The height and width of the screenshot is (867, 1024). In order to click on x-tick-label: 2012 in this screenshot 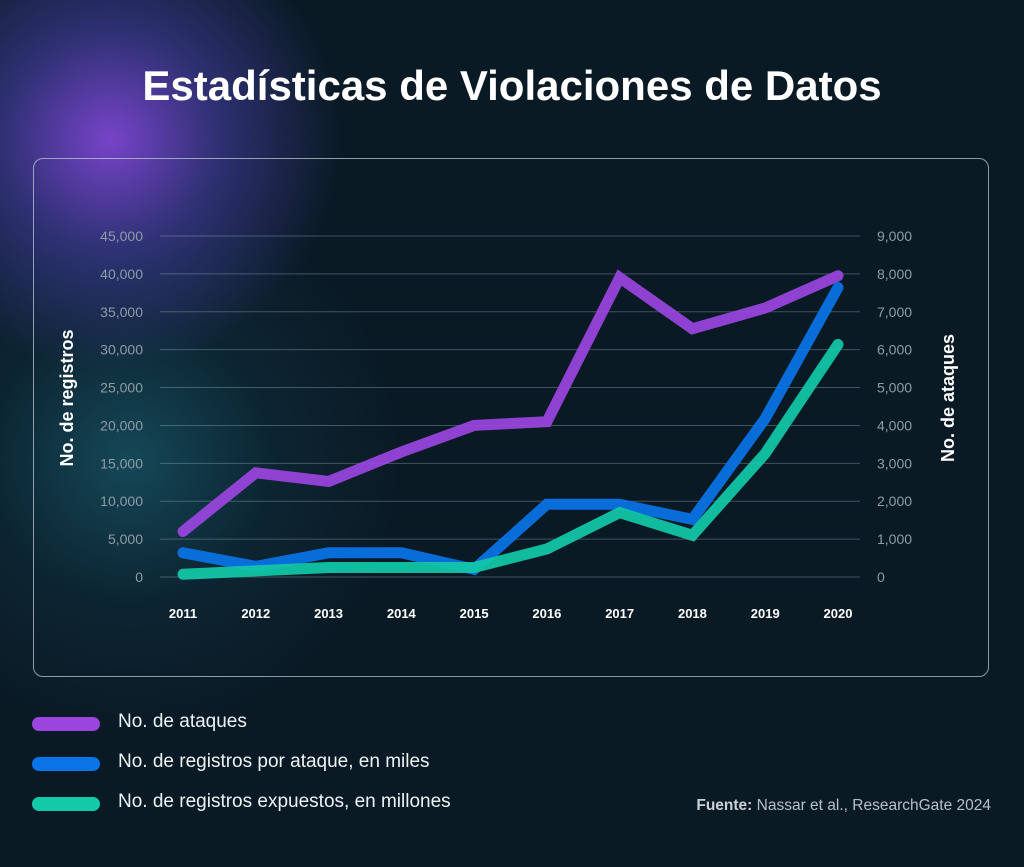, I will do `click(255, 613)`.